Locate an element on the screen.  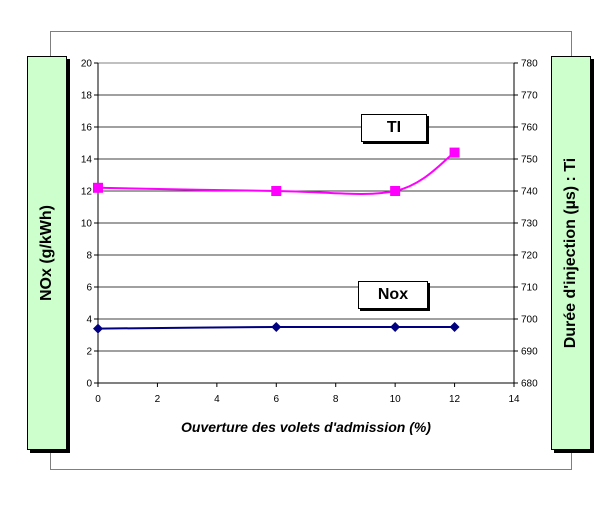
left-axis-tick-label: 12 is located at coordinates (87, 192).